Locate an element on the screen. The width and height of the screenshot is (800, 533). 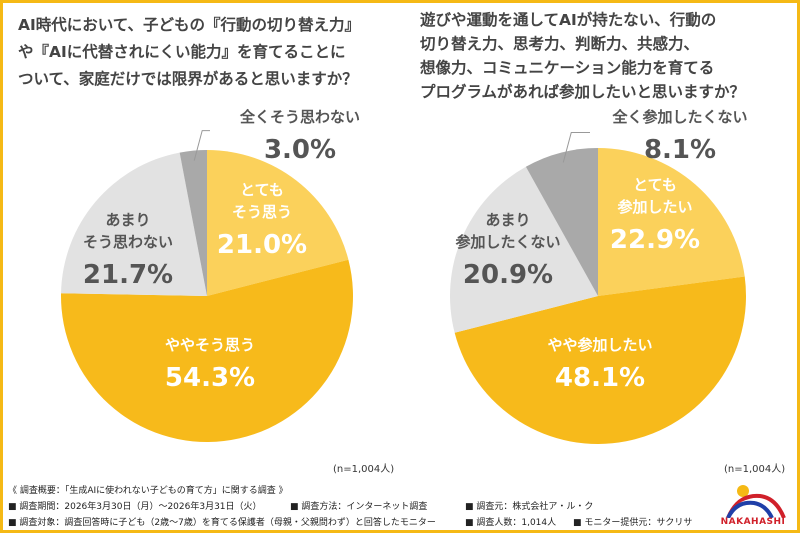
title-line: や『AIに代替されにくい能力』を育てることに is located at coordinates (182, 52).